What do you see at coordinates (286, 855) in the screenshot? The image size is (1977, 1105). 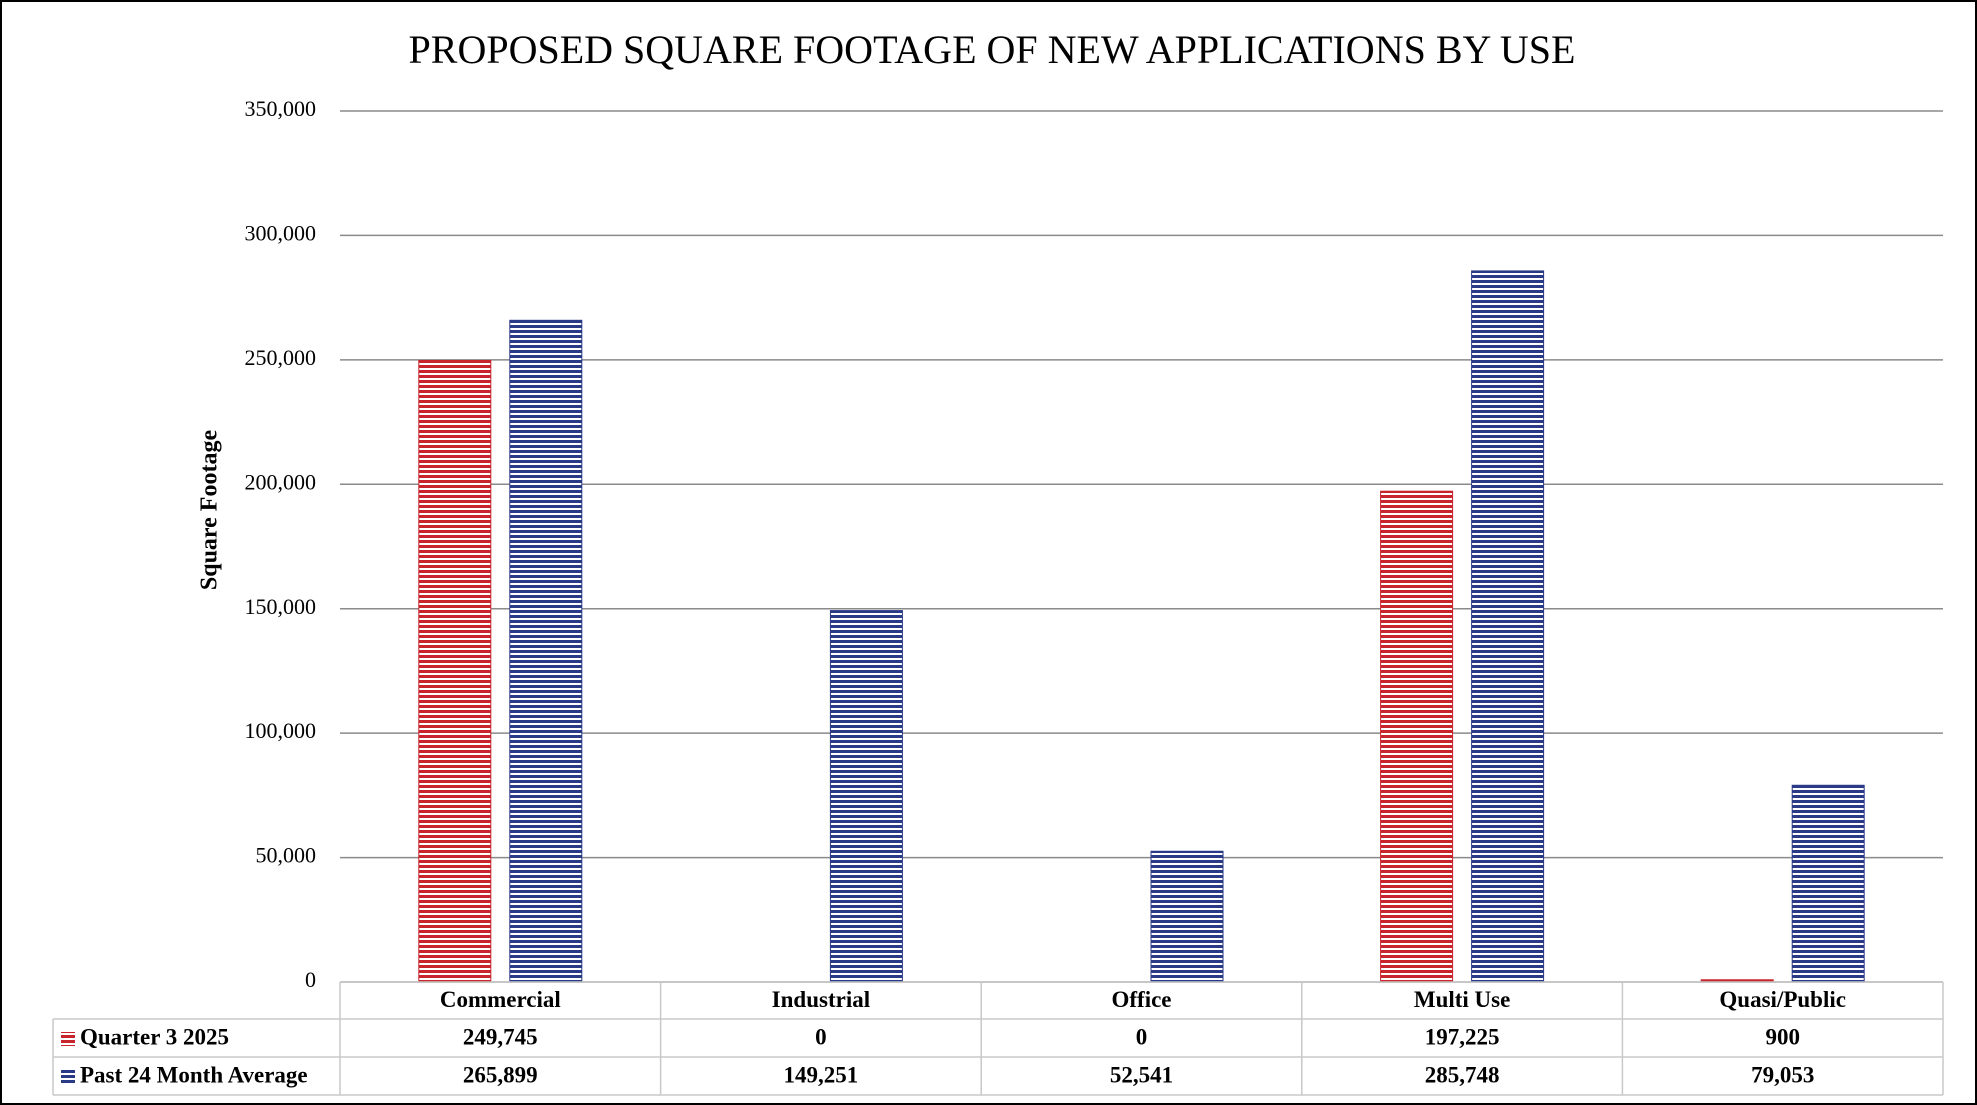 I see `y-tick-label: 50,000` at bounding box center [286, 855].